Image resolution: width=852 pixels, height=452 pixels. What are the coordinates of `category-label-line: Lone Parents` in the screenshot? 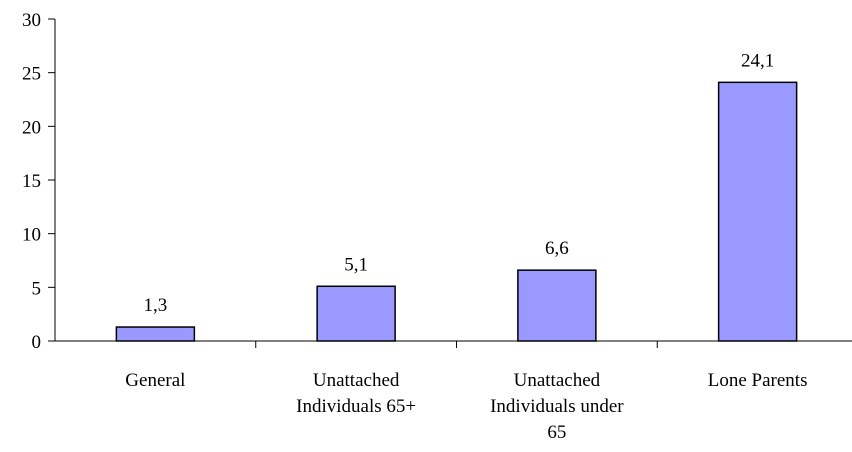 It's located at (758, 380).